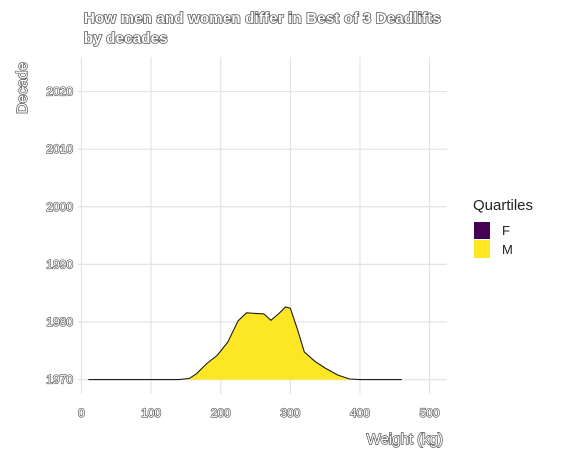  What do you see at coordinates (151, 413) in the screenshot?
I see `x-tick-label-100: 100` at bounding box center [151, 413].